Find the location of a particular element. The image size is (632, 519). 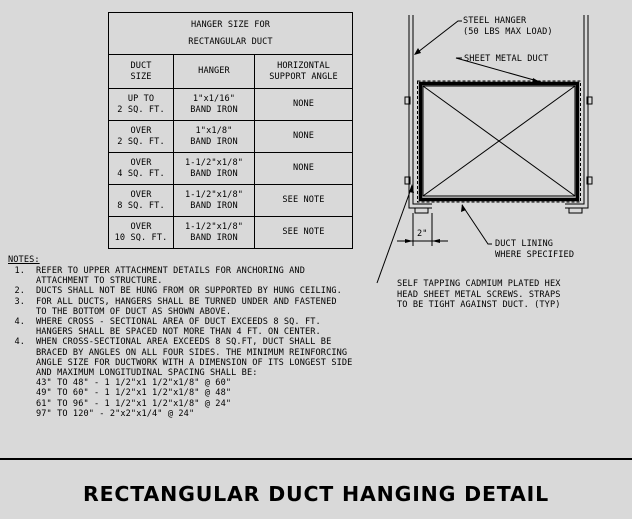

duct-size-cell: OVER 10 SQ. FT. is located at coordinates (141, 232).